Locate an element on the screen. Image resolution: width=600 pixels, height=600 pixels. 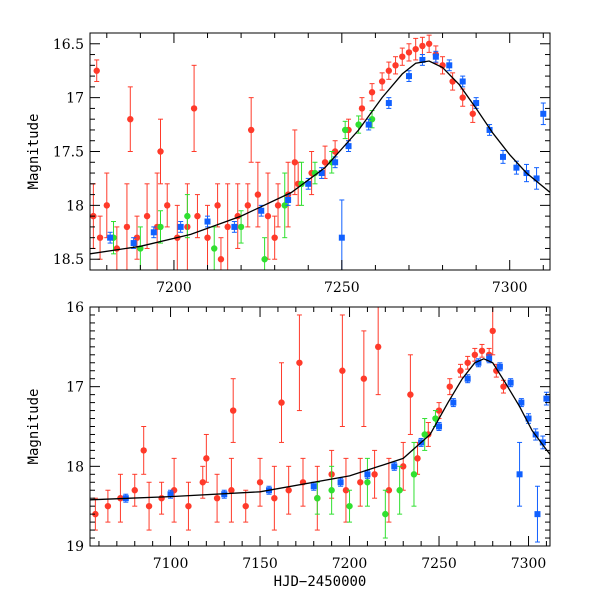
y-axis-label: Magnitude is located at coordinates (34, 427).